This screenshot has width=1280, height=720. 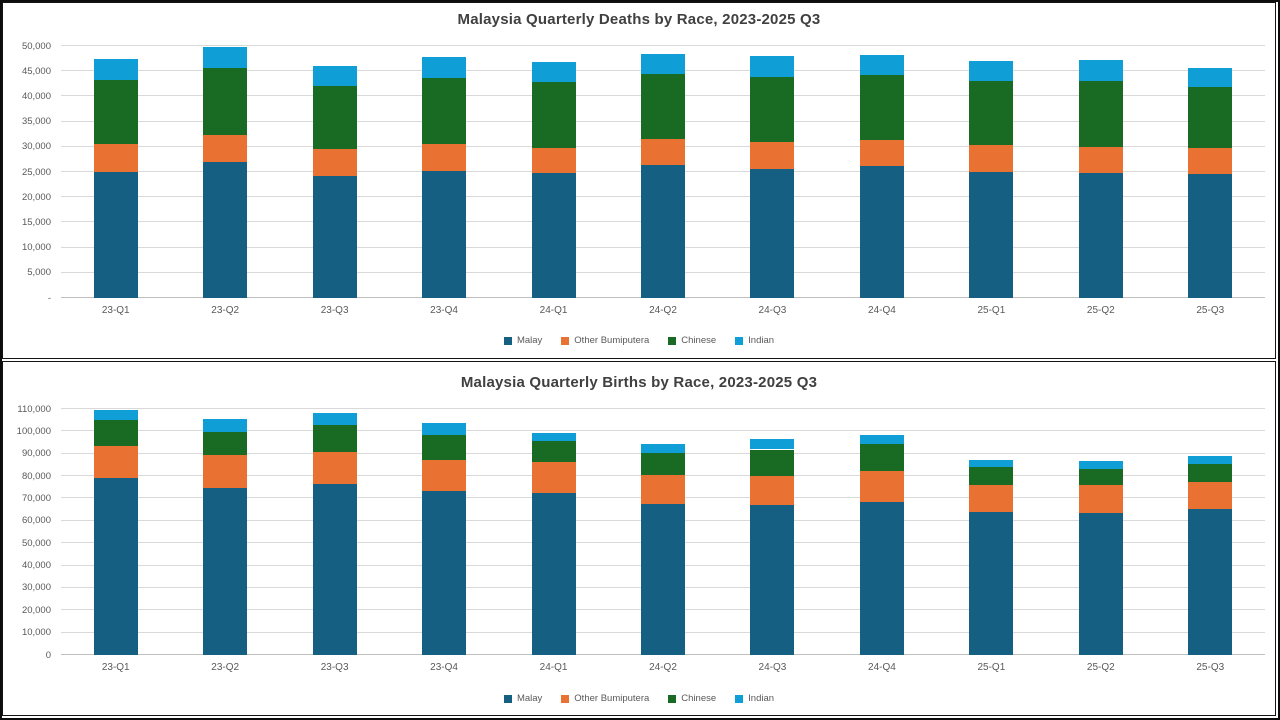 What do you see at coordinates (772, 667) in the screenshot?
I see `x-axis-label: 24-Q3` at bounding box center [772, 667].